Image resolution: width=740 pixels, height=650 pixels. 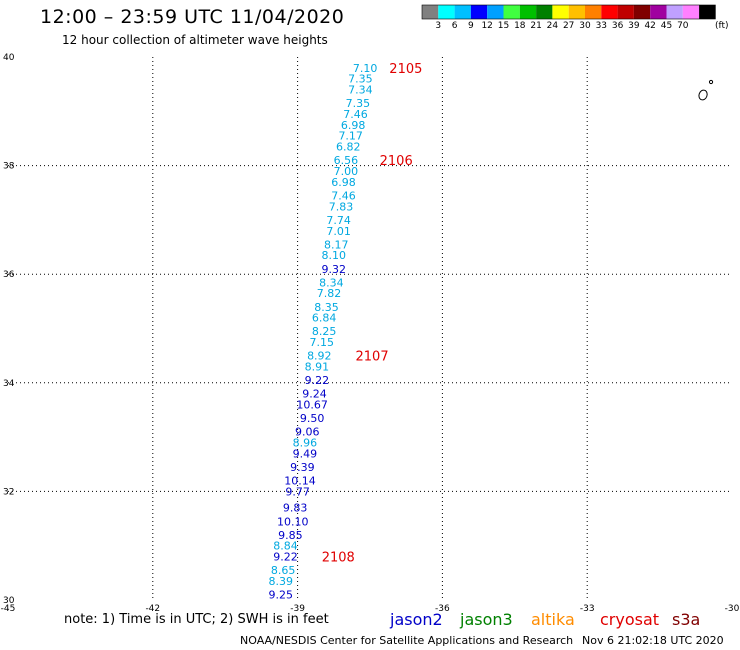 What do you see at coordinates (471, 26) in the screenshot?
I see `colorbar-label: 9` at bounding box center [471, 26].